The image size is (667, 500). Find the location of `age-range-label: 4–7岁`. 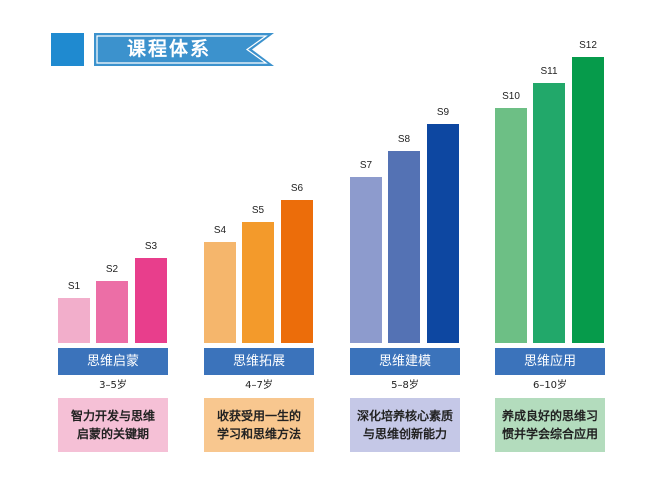

age-range-label: 4–7岁 is located at coordinates (259, 385).